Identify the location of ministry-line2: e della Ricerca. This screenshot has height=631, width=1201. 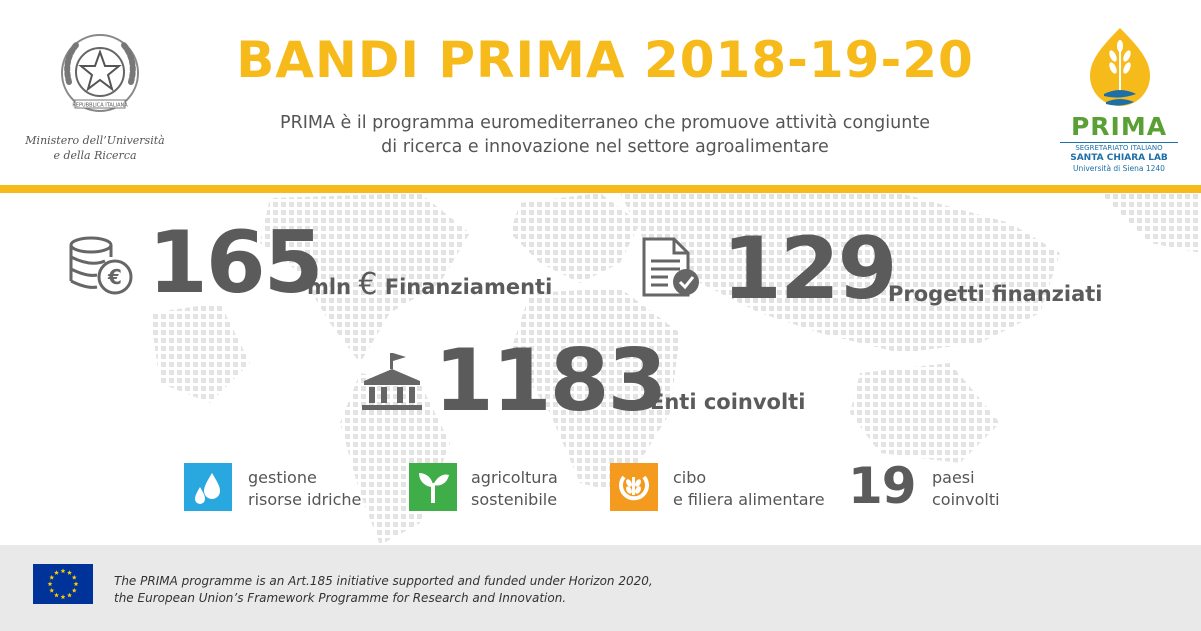
(95, 155).